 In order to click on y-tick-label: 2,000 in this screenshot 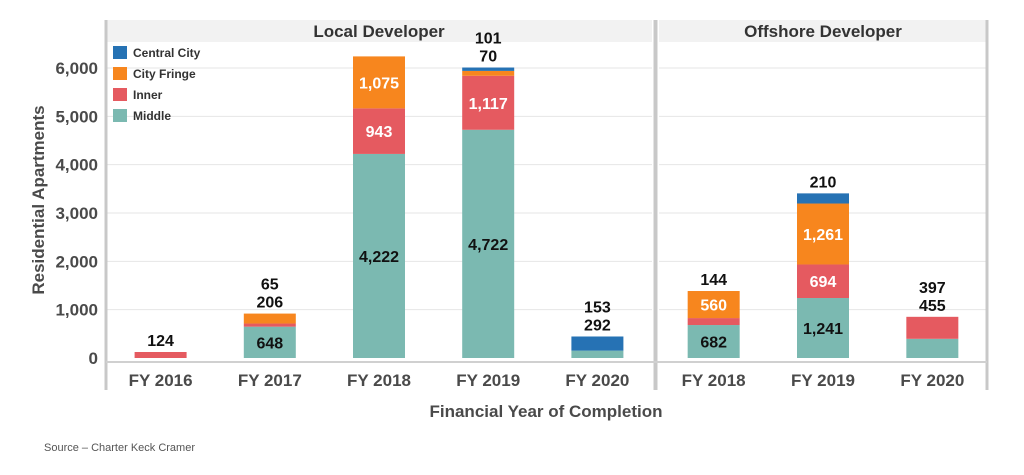, I will do `click(76, 261)`.